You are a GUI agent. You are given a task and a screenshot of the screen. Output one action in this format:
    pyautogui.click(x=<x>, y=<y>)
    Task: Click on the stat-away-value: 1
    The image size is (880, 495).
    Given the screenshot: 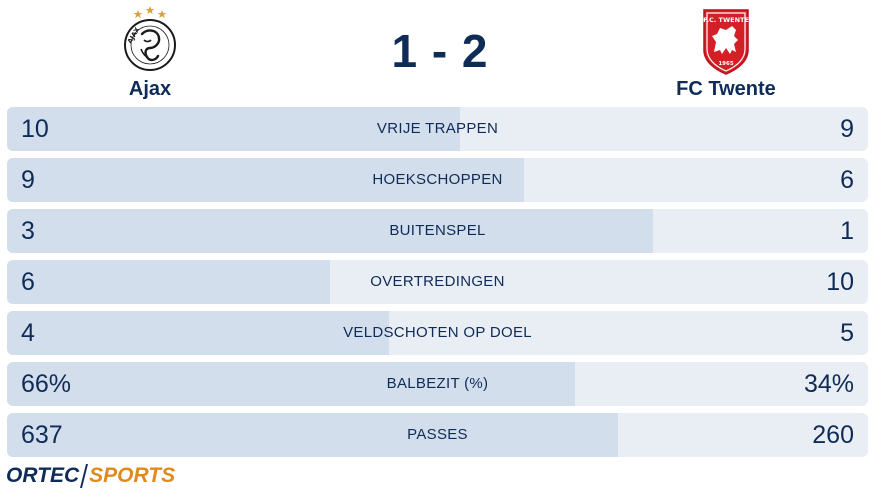 What is the action you would take?
    pyautogui.click(x=847, y=231)
    